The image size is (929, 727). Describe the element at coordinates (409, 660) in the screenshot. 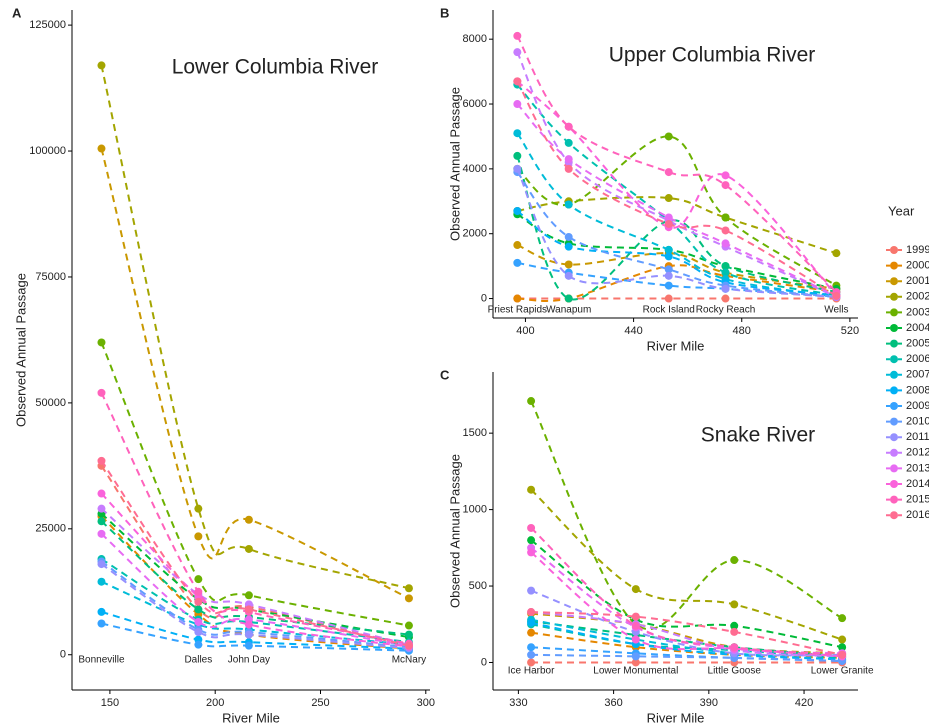

I see `dam-label: McNary` at that location.